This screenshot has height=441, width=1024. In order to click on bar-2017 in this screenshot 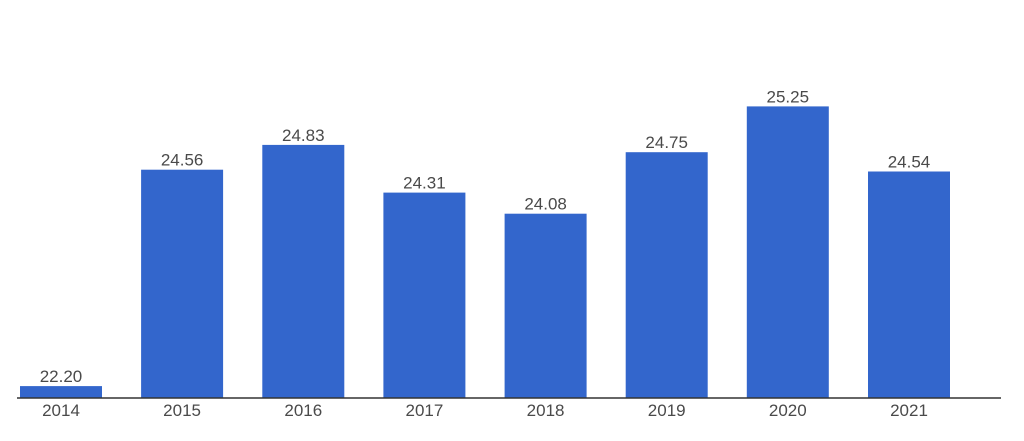, I will do `click(424, 295)`.